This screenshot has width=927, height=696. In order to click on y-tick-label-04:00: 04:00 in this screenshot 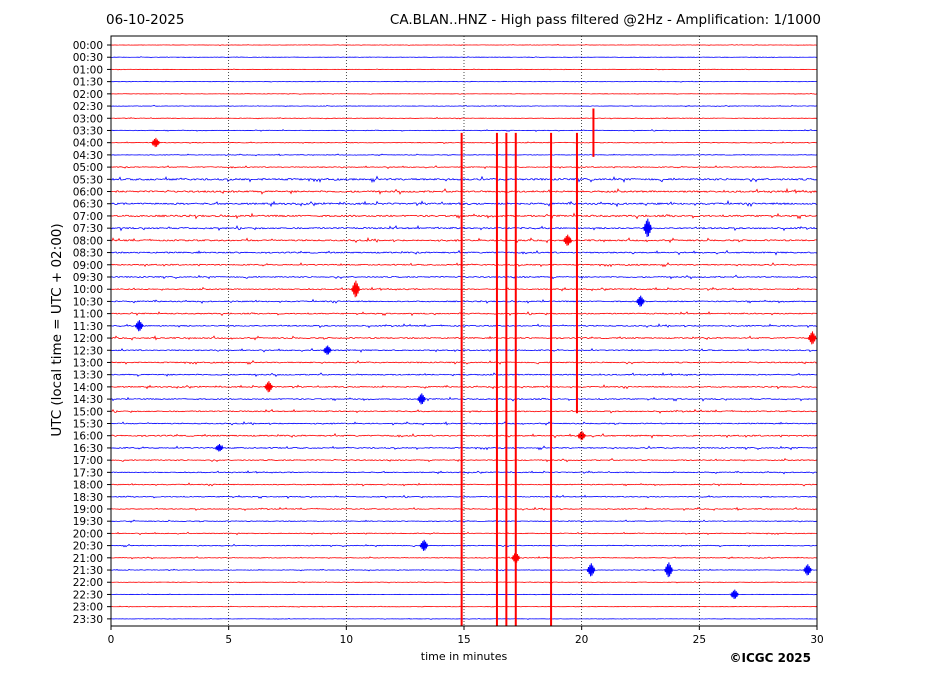, I will do `click(88, 144)`.